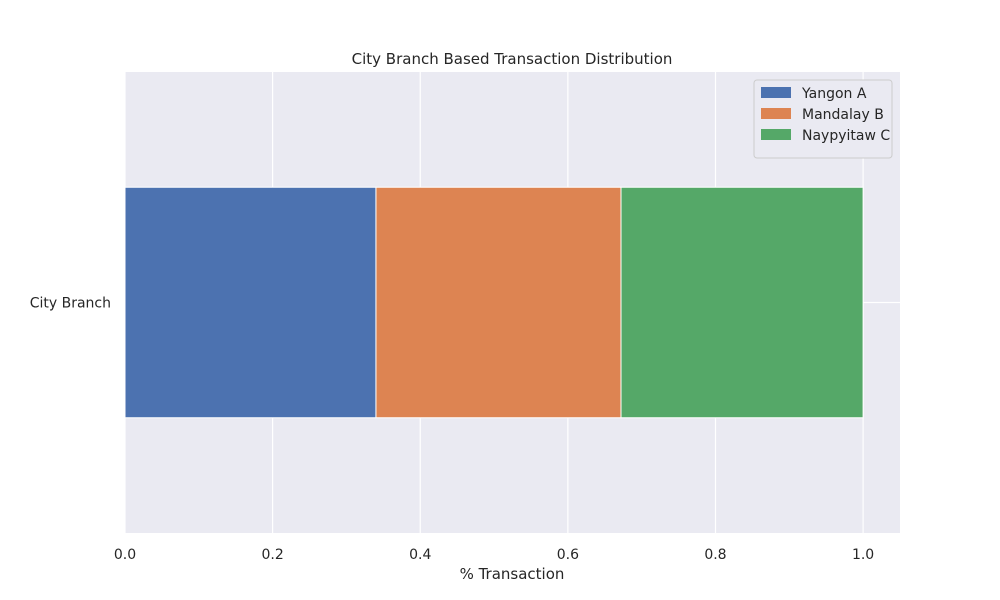  What do you see at coordinates (494, 555) in the screenshot?
I see `x-tick-labels: 0.0 0.2 0.4 0.6 0.8 1.0` at bounding box center [494, 555].